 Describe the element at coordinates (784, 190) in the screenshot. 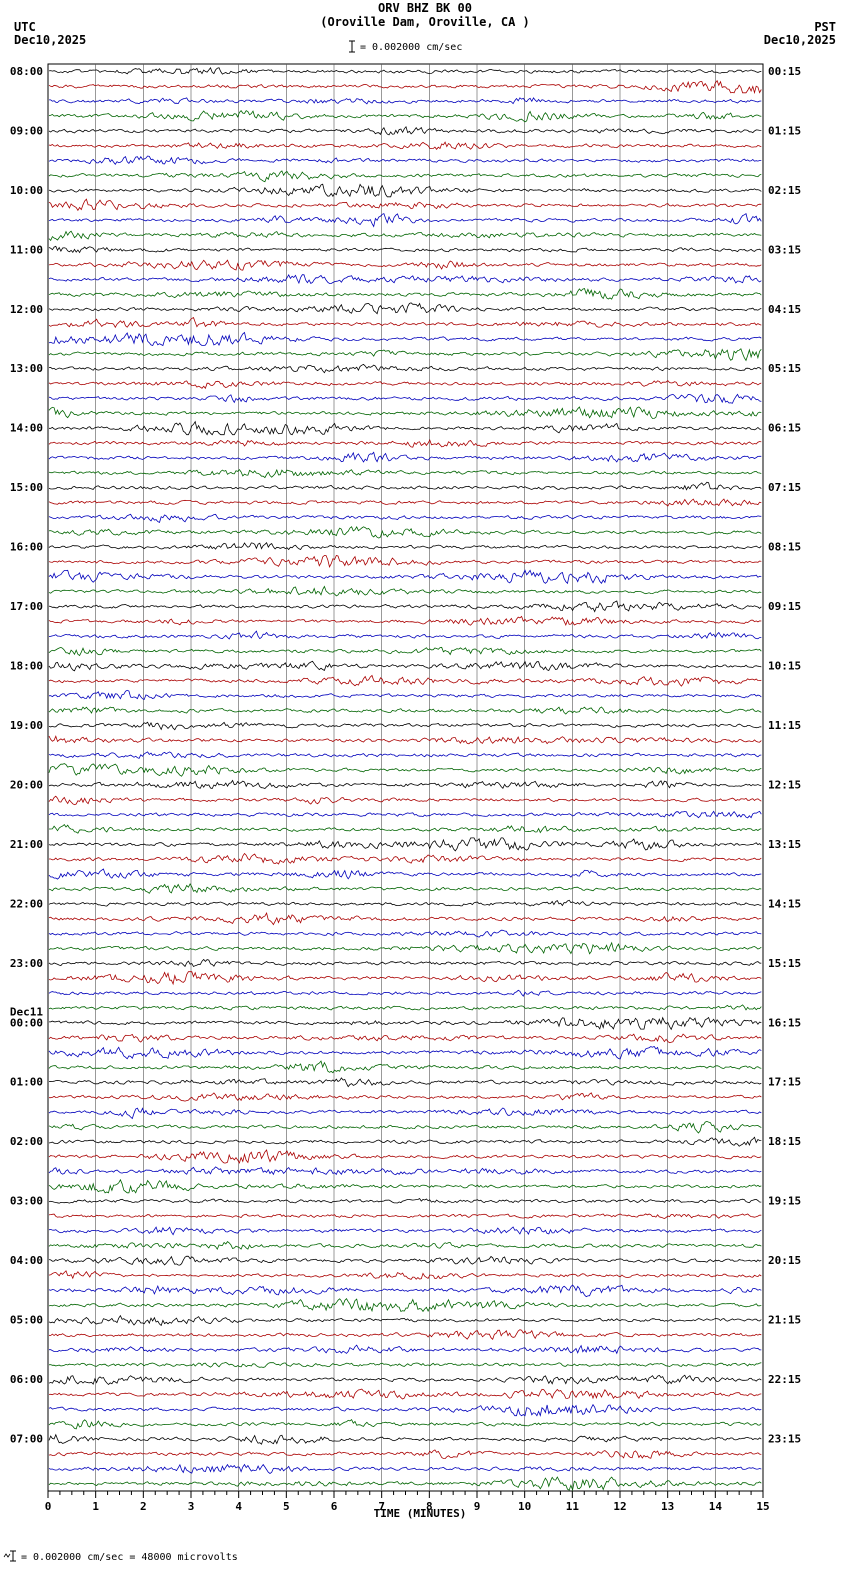

I see `pst-hour-label: 02:15` at that location.